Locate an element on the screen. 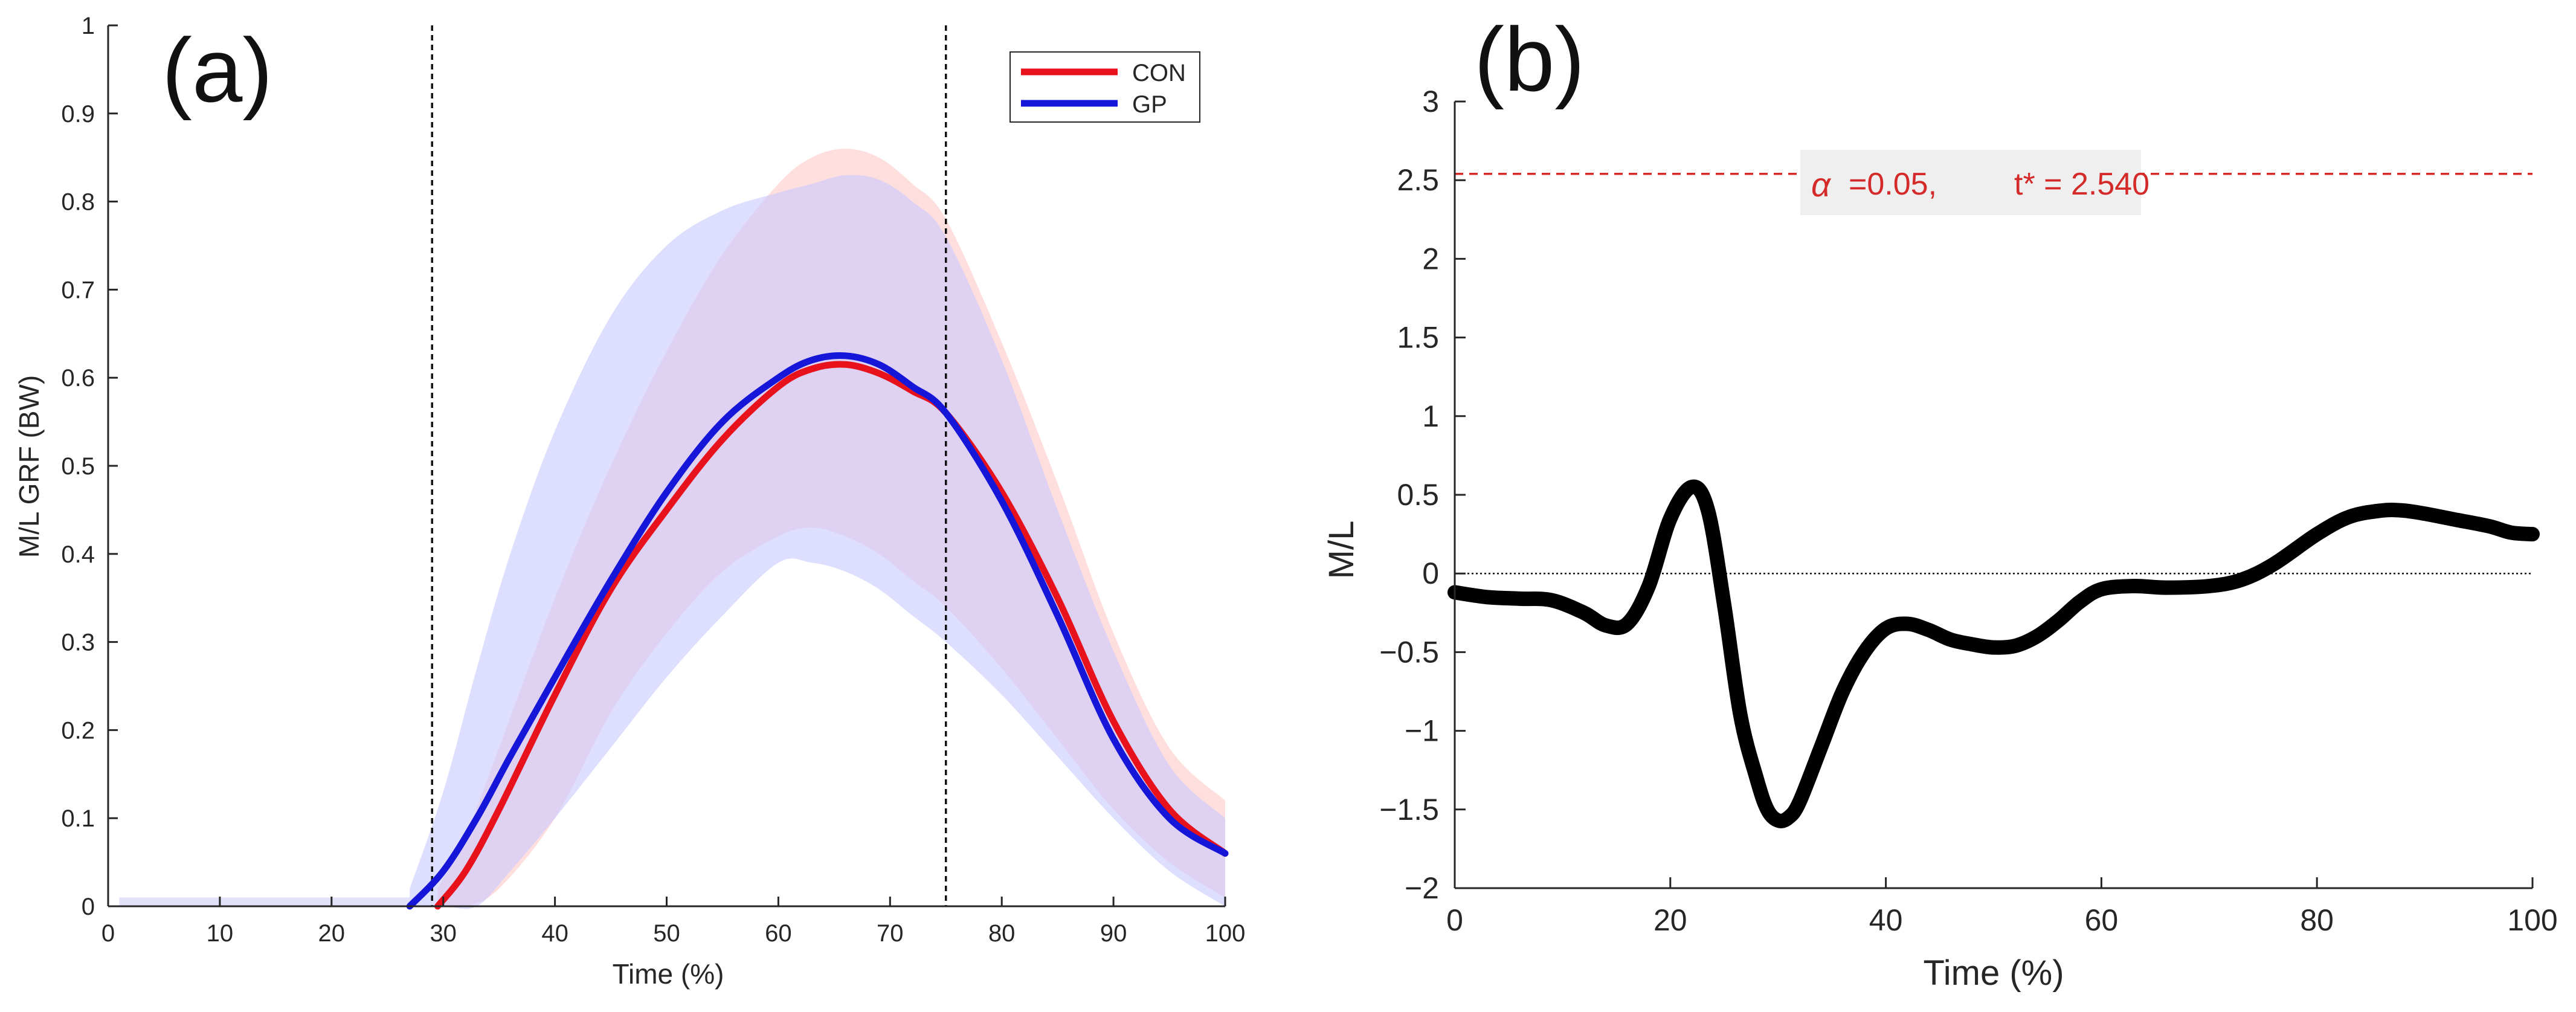  b-y-tick-label: 3 is located at coordinates (1430, 101).